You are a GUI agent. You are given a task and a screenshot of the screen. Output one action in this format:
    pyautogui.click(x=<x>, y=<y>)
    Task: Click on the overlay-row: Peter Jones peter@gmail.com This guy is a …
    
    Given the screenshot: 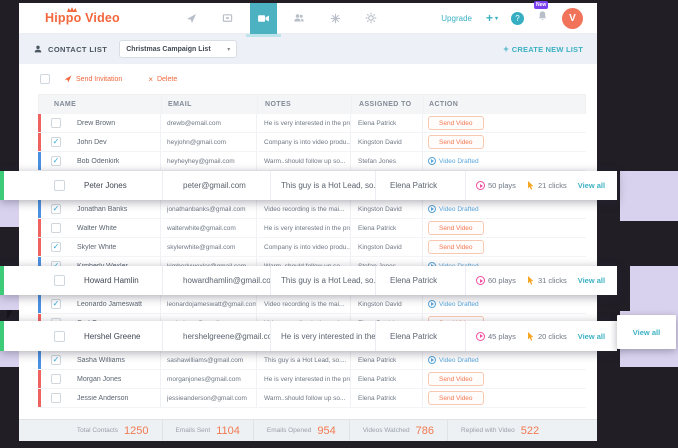 What is the action you would take?
    pyautogui.click(x=308, y=185)
    